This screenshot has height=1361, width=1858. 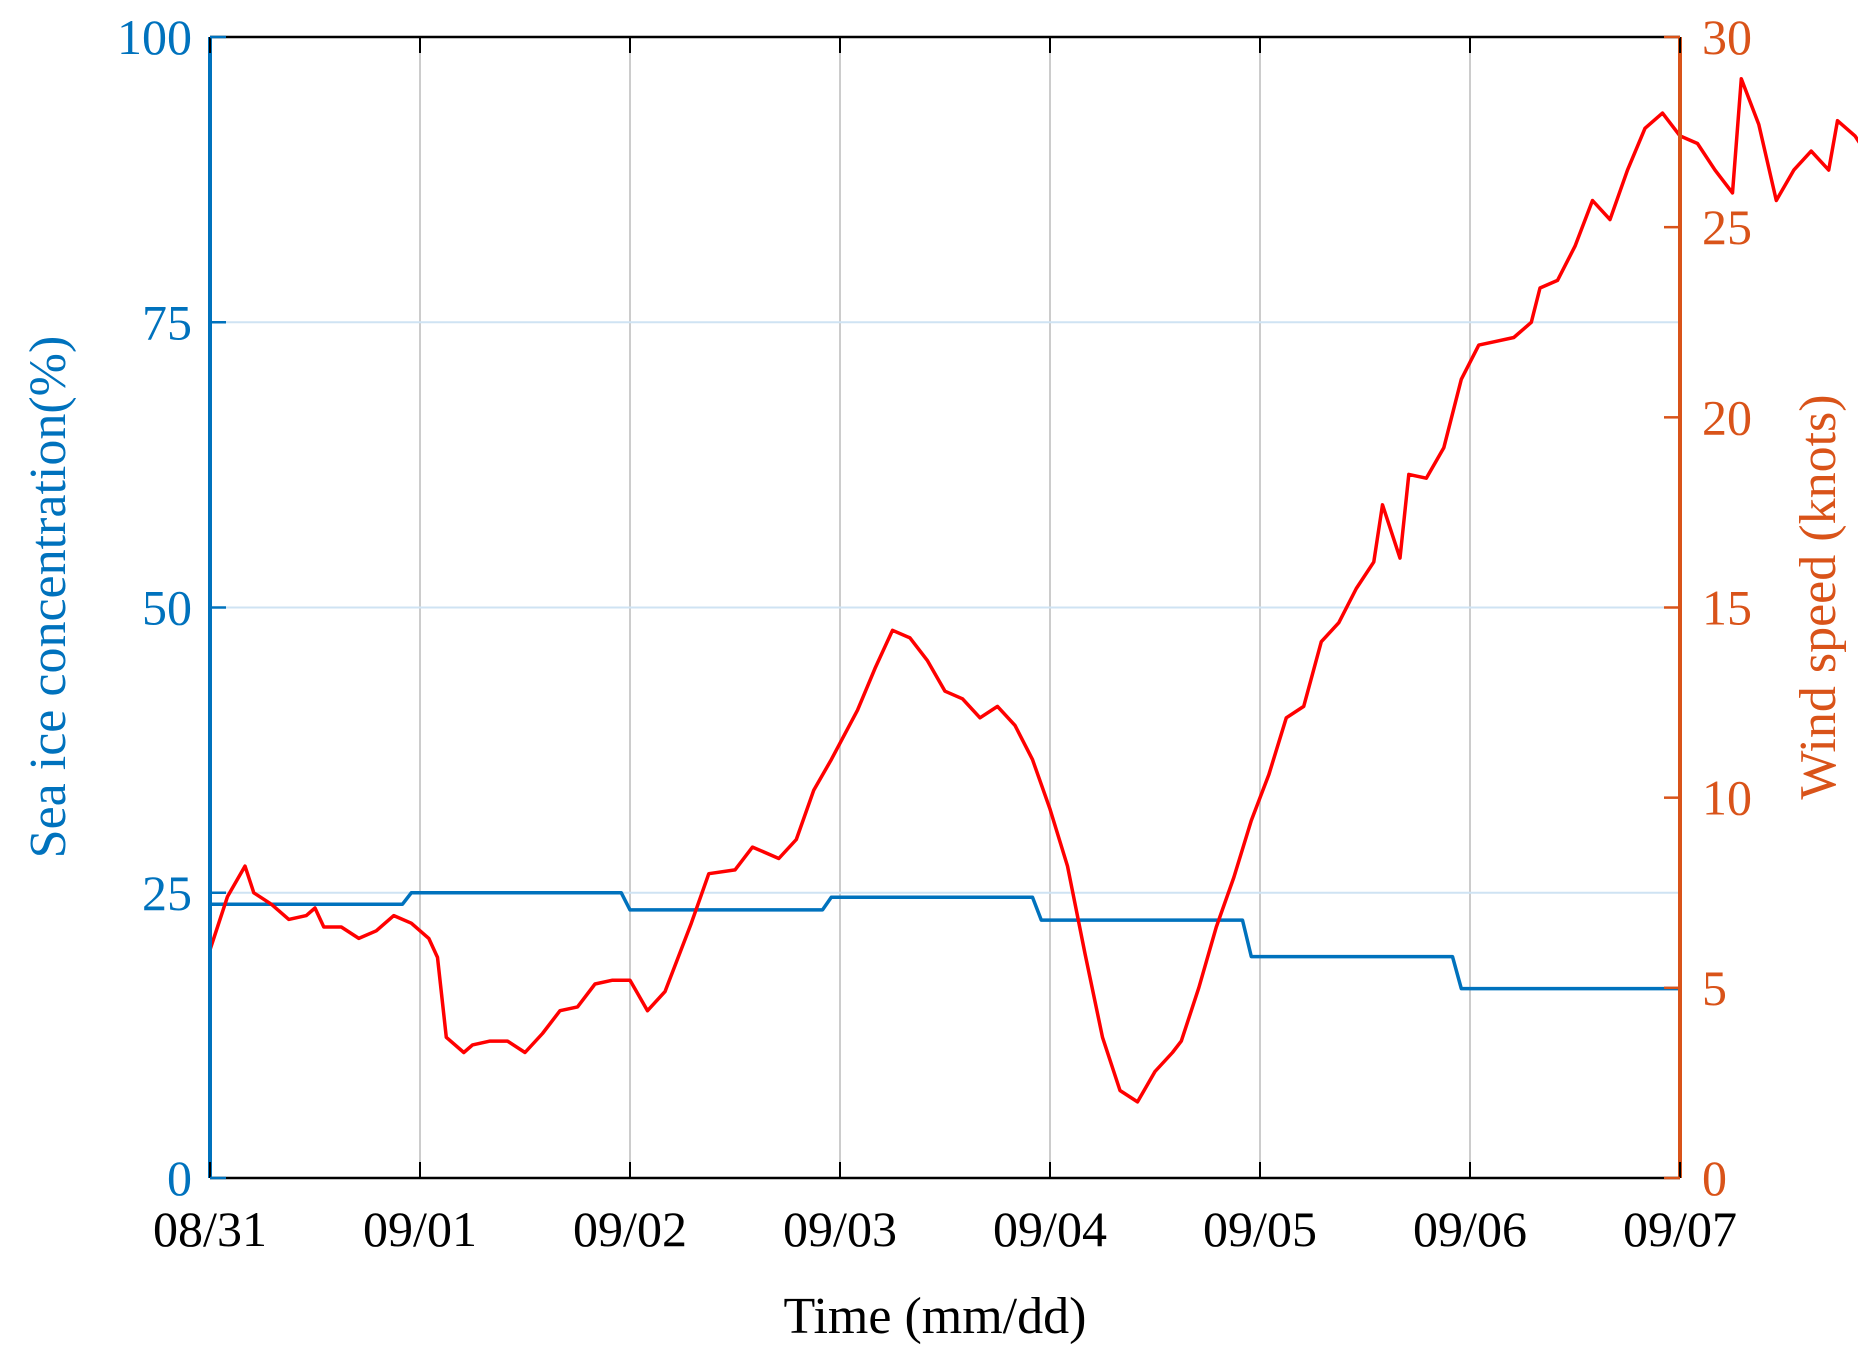 I want to click on right-tick-label: 0, so click(x=1714, y=1178).